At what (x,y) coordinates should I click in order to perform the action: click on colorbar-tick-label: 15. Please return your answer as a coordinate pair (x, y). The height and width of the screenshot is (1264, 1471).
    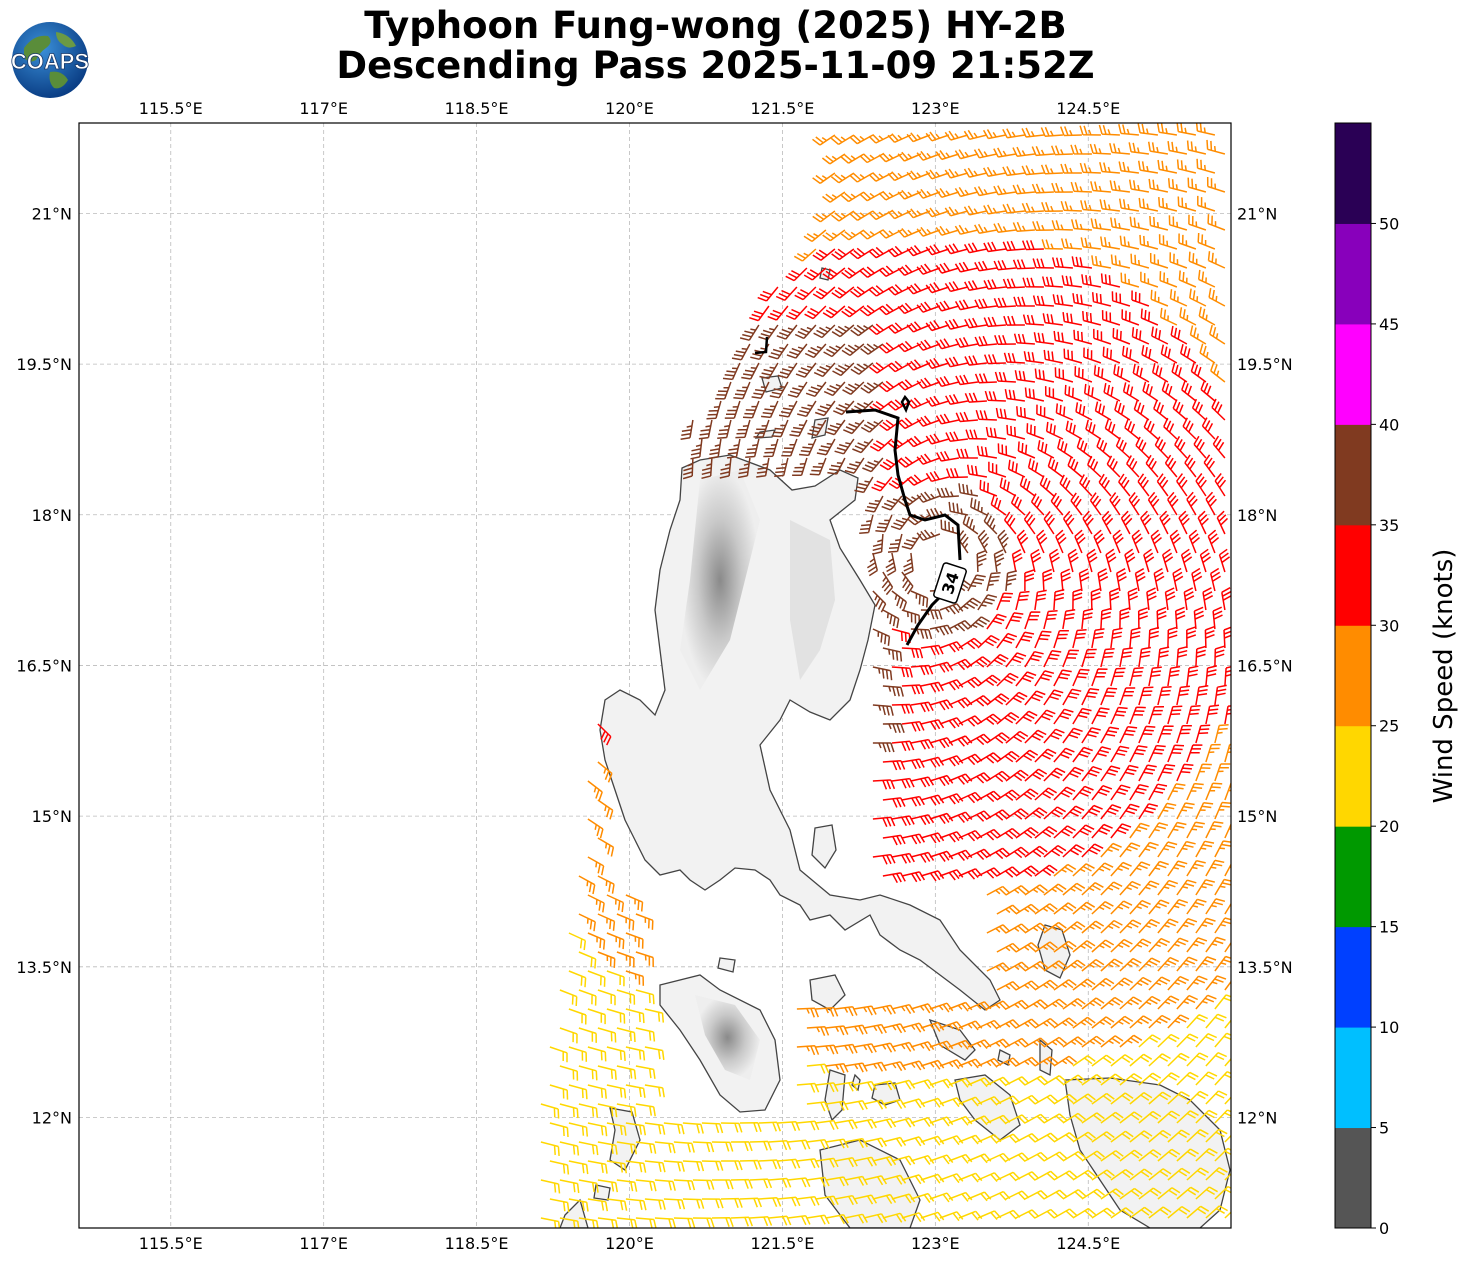
    Looking at the image, I should click on (1389, 927).